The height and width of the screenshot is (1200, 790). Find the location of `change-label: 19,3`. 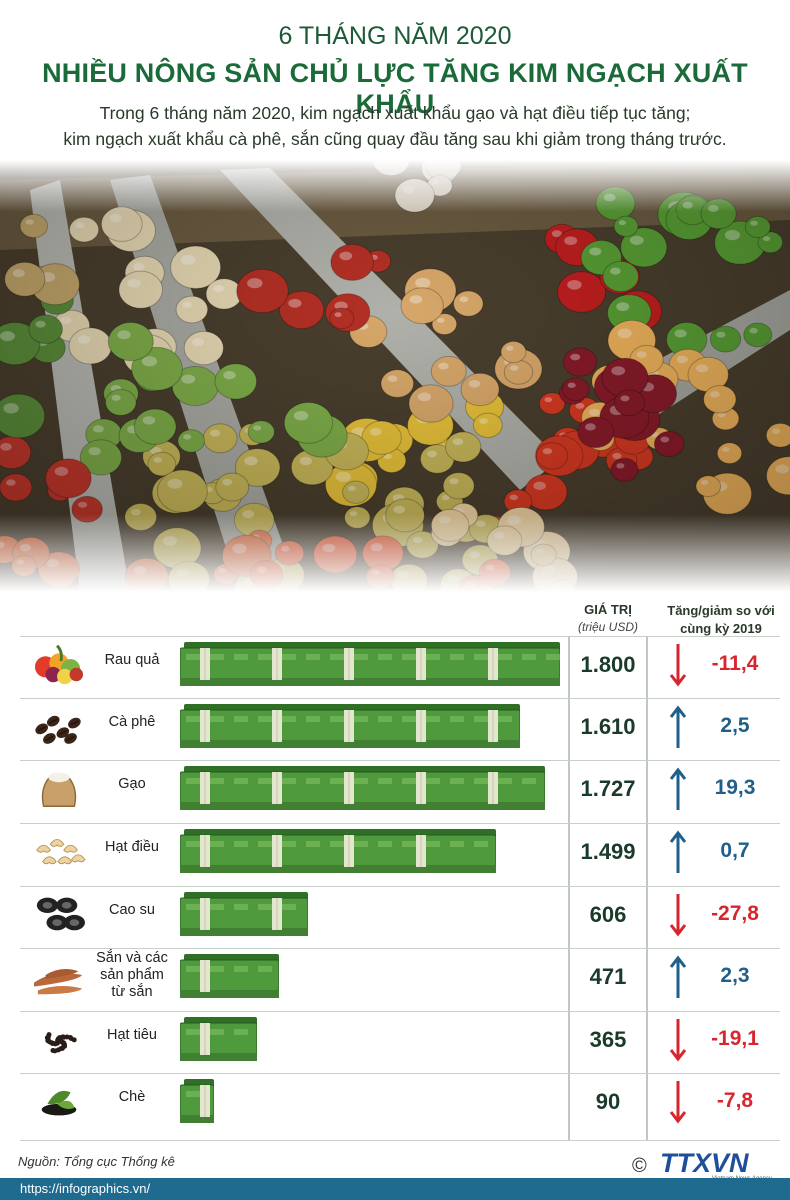

change-label: 19,3 is located at coordinates (735, 787).